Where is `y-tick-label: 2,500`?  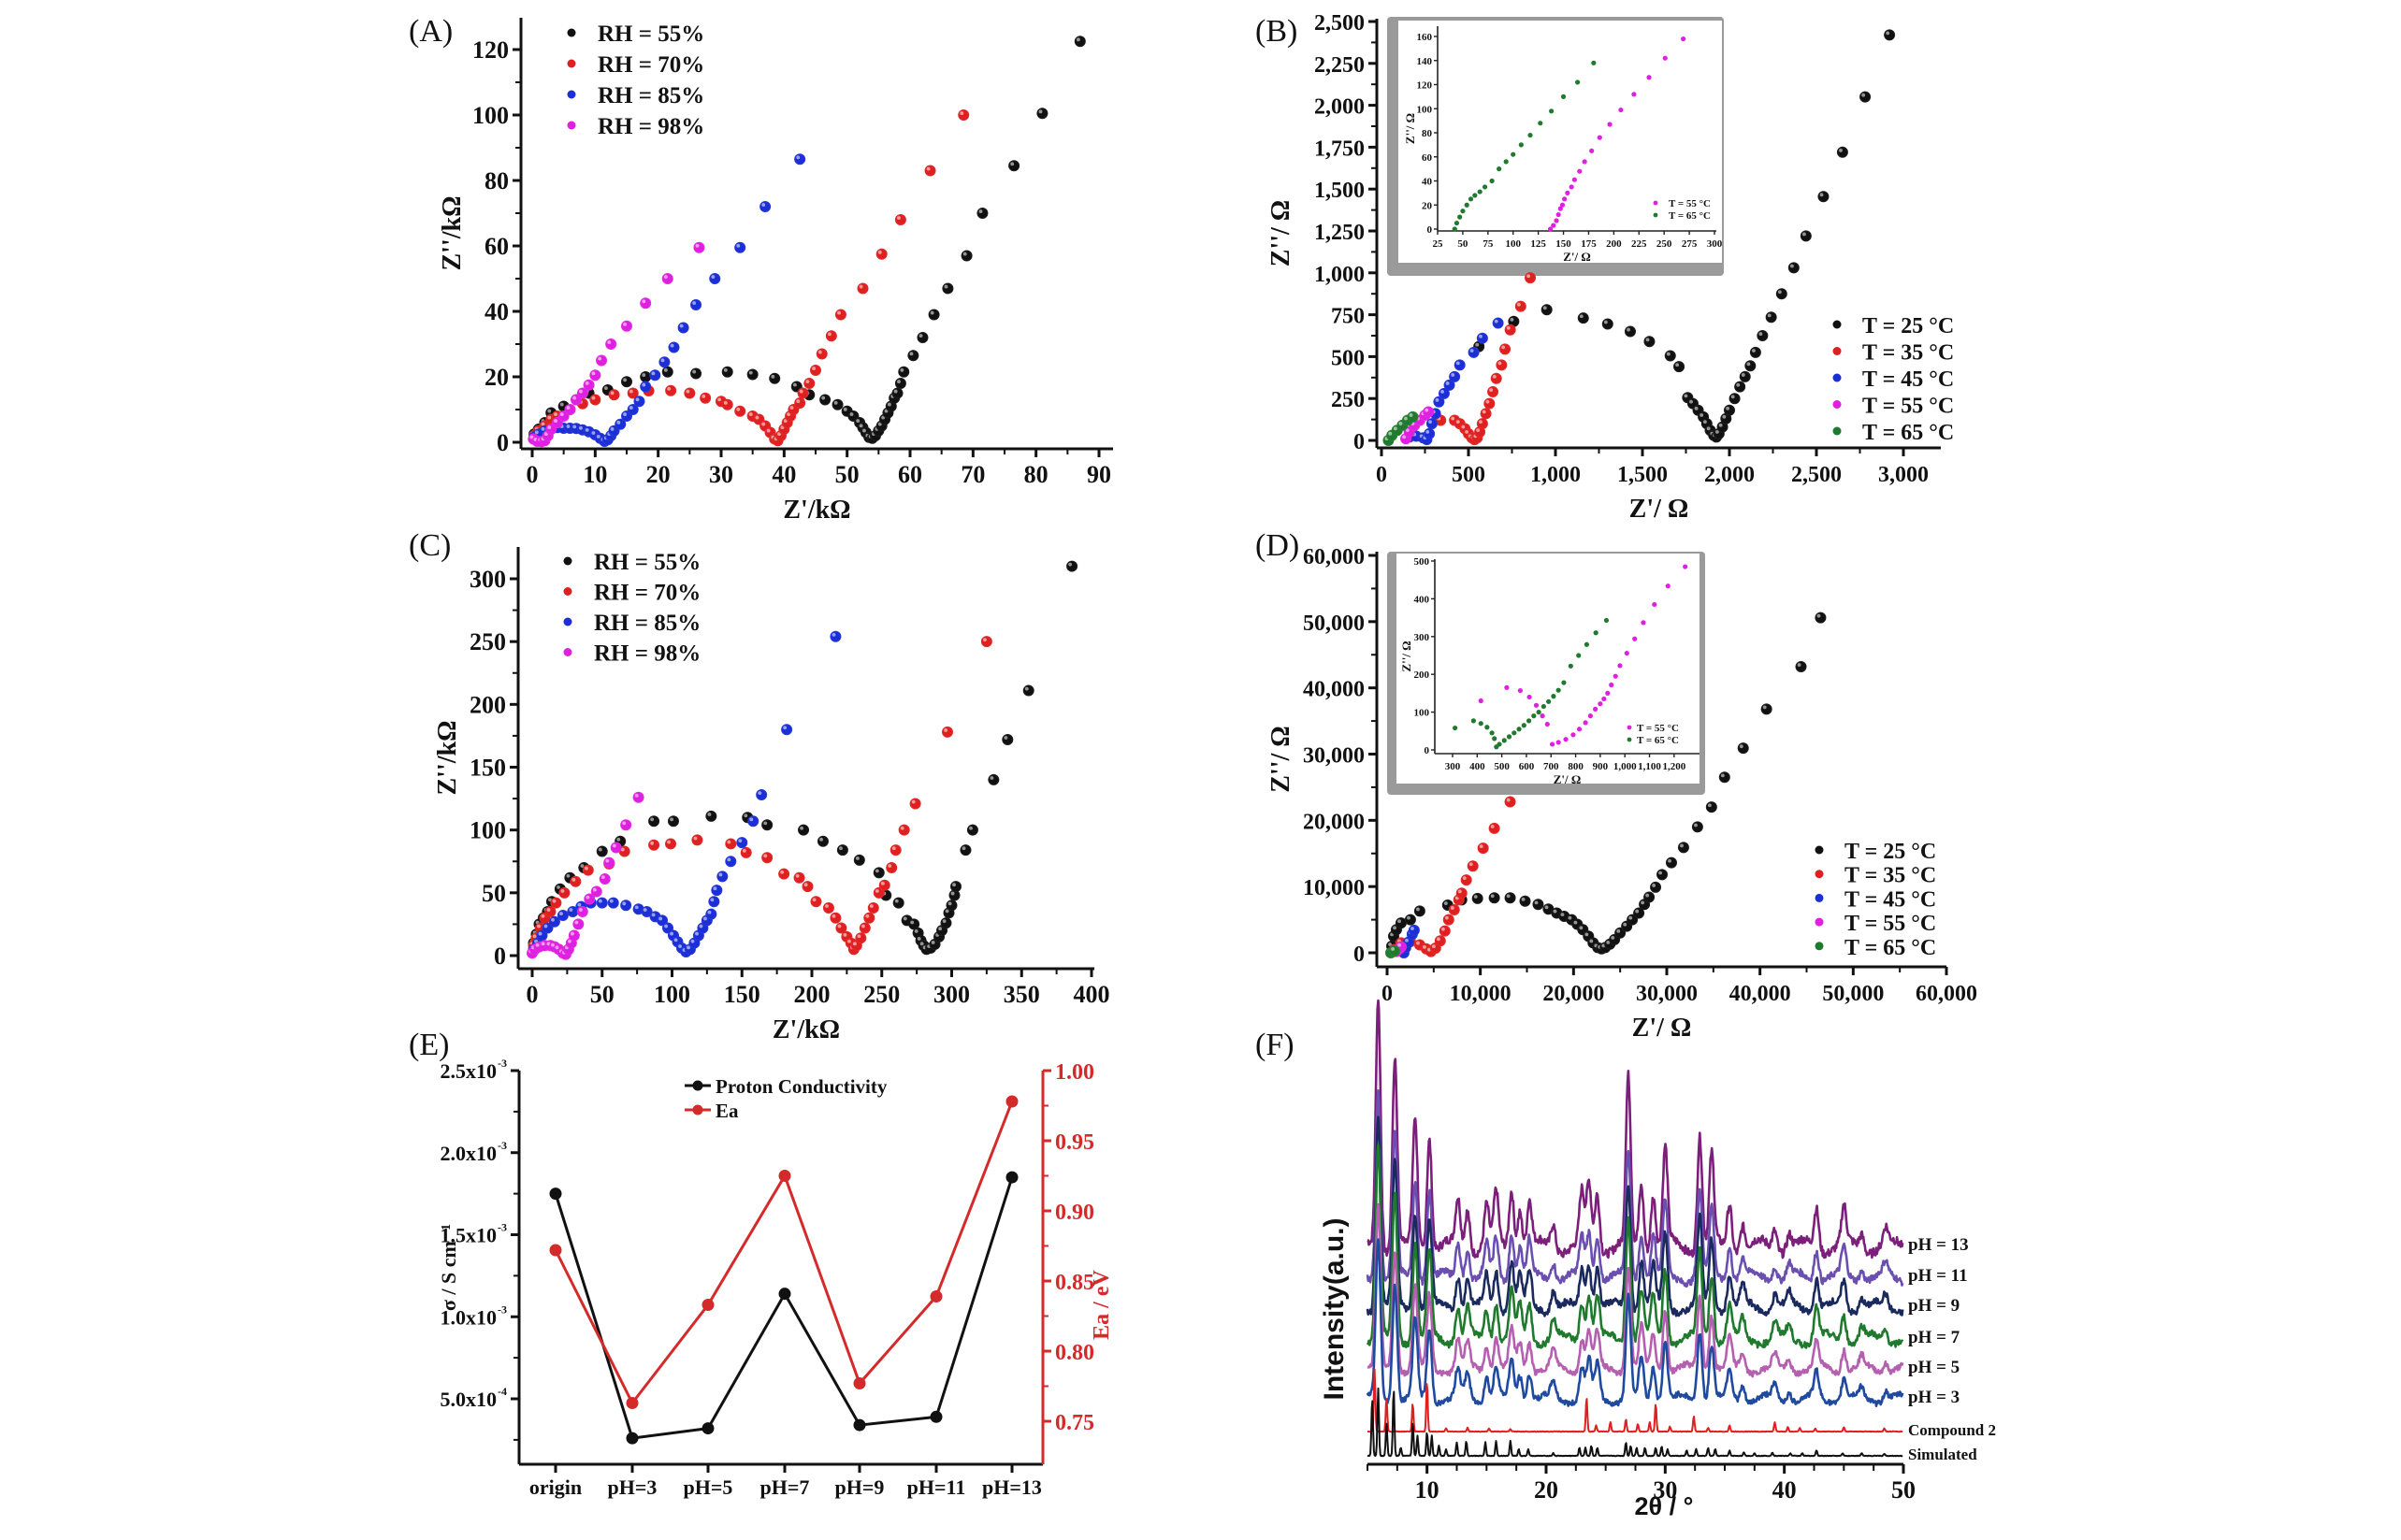 y-tick-label: 2,500 is located at coordinates (1339, 23).